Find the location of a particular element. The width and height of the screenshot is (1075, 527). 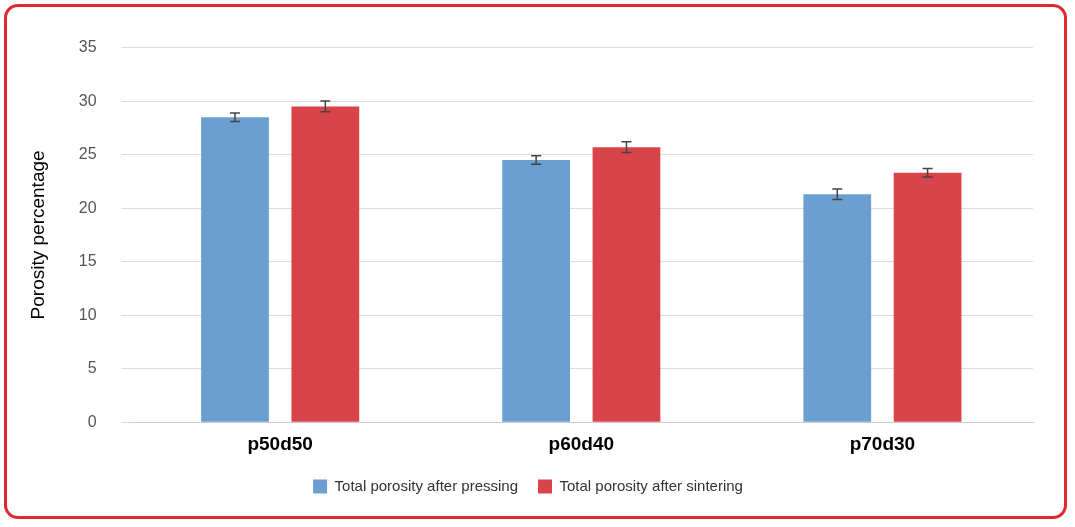

y-tick-label: 25 is located at coordinates (87, 154).